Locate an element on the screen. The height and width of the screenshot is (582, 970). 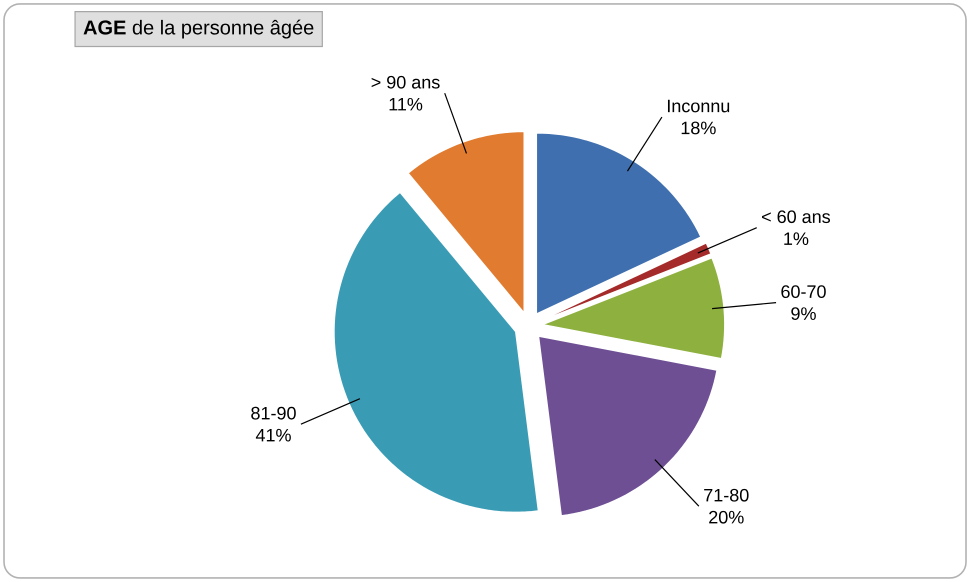
data-label: 9% is located at coordinates (803, 313).